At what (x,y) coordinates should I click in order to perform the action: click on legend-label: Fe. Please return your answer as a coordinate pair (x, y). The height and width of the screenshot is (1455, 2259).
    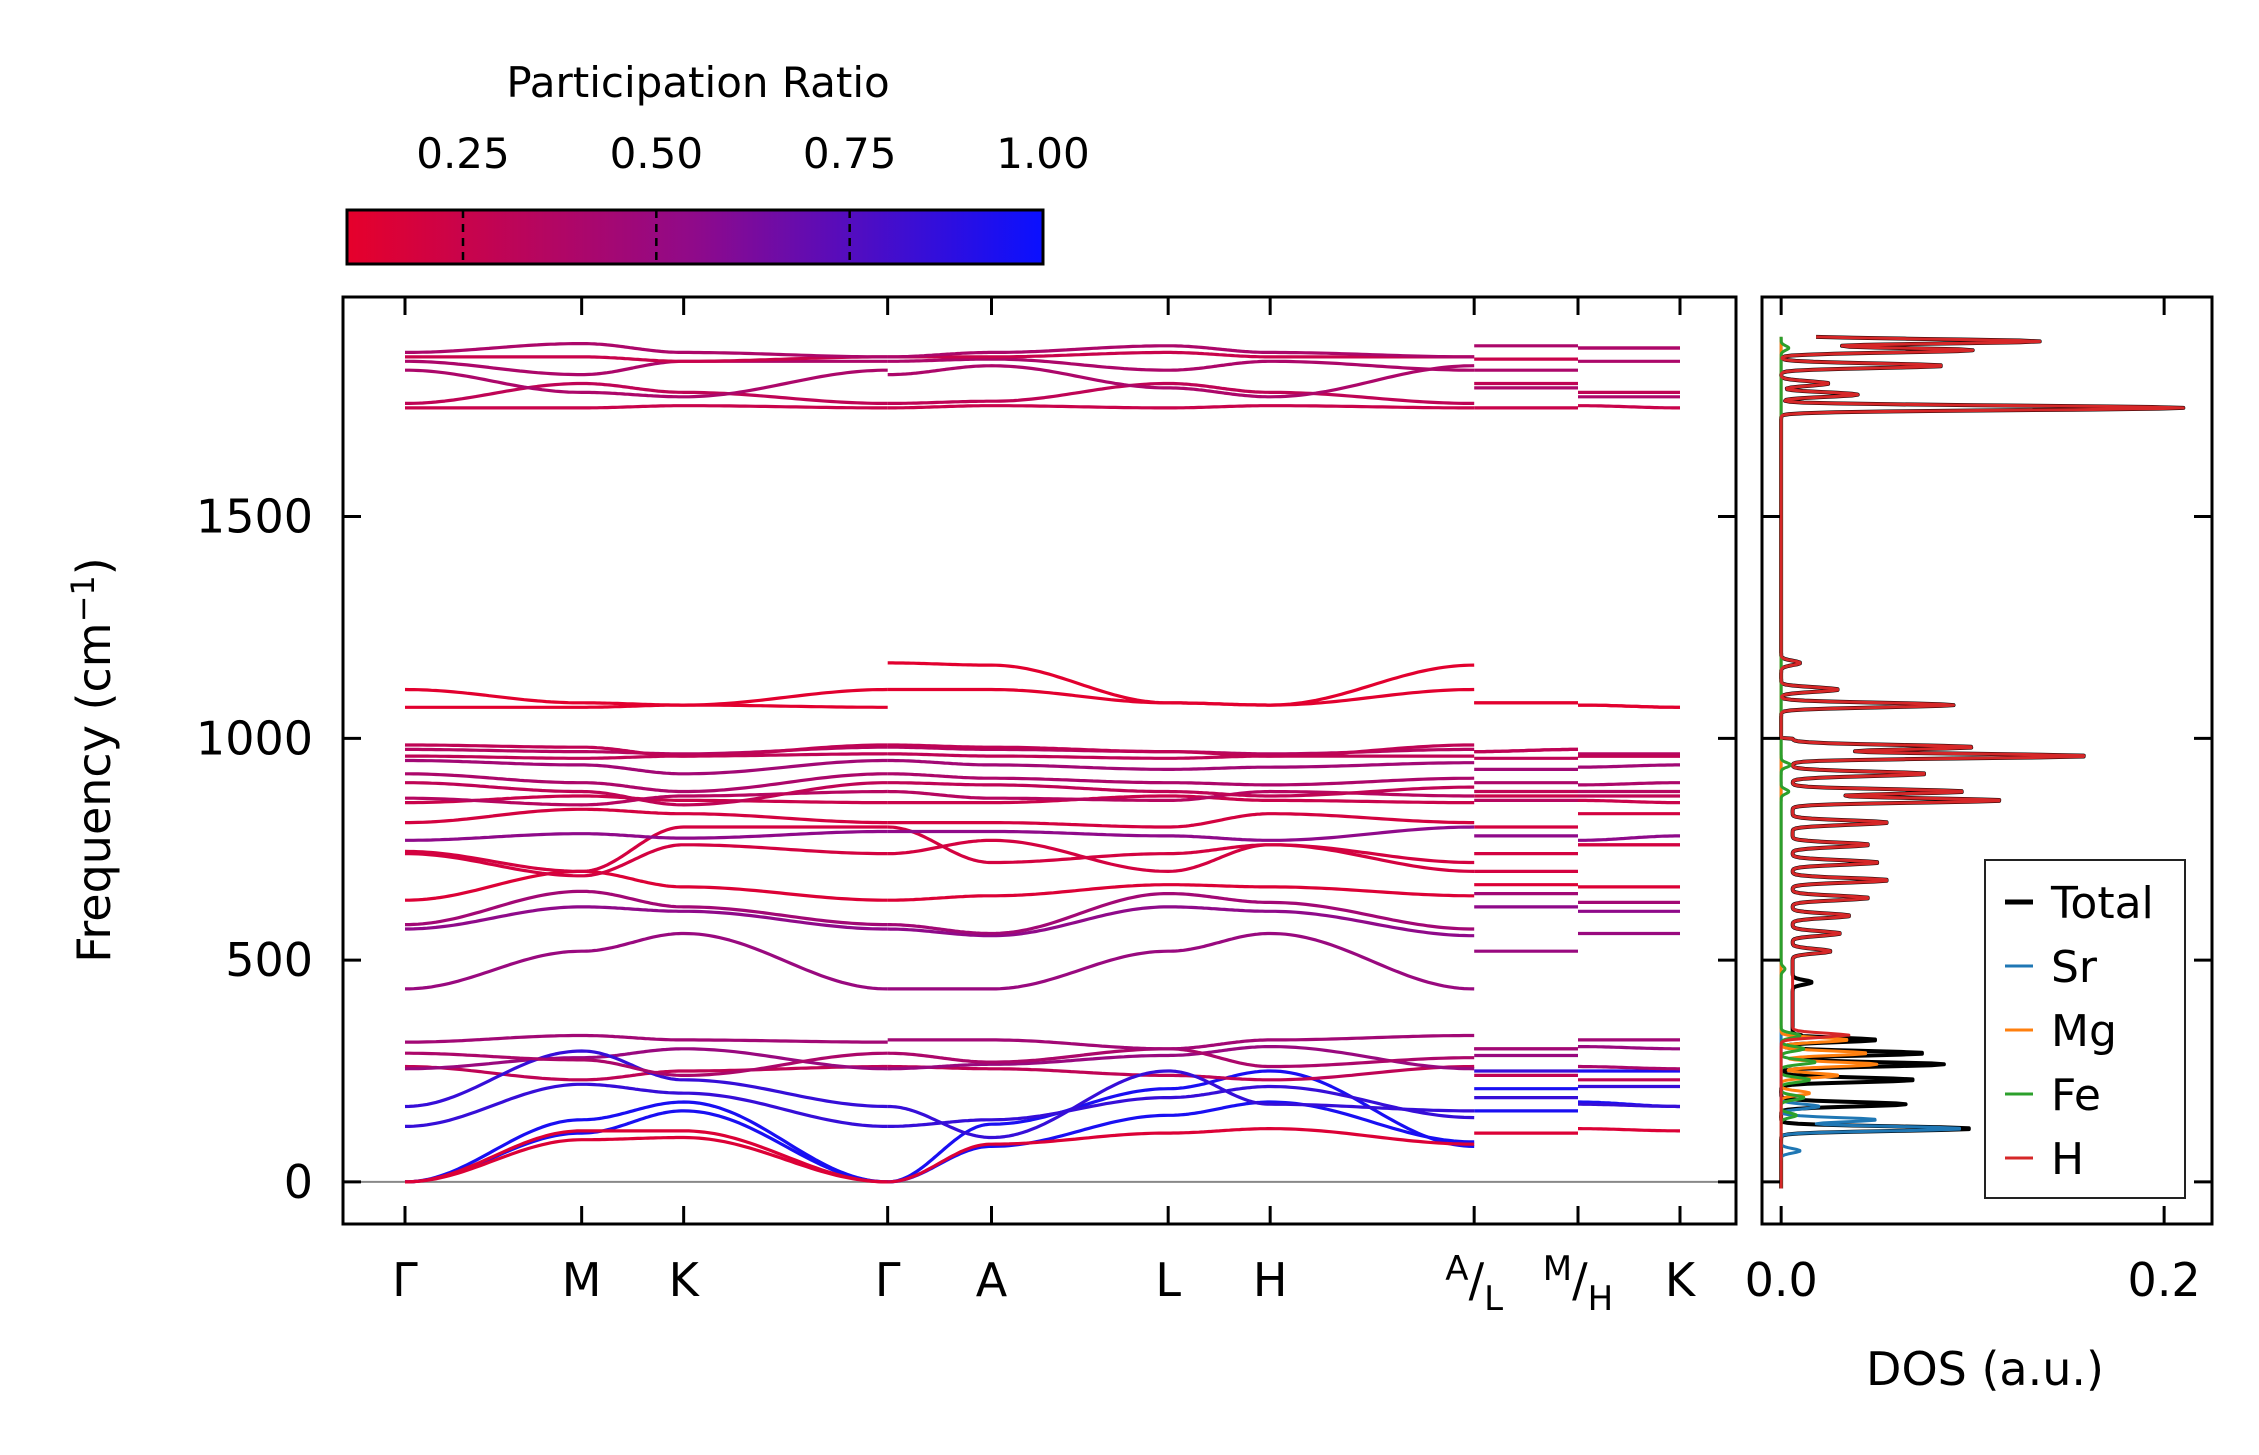
    Looking at the image, I should click on (2076, 1095).